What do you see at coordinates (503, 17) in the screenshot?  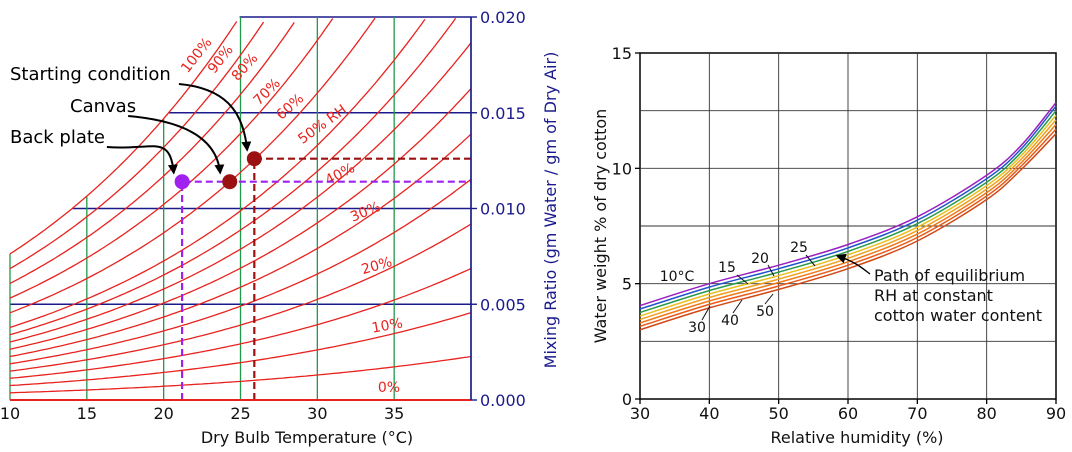 I see `y-tick-label: 0.020` at bounding box center [503, 17].